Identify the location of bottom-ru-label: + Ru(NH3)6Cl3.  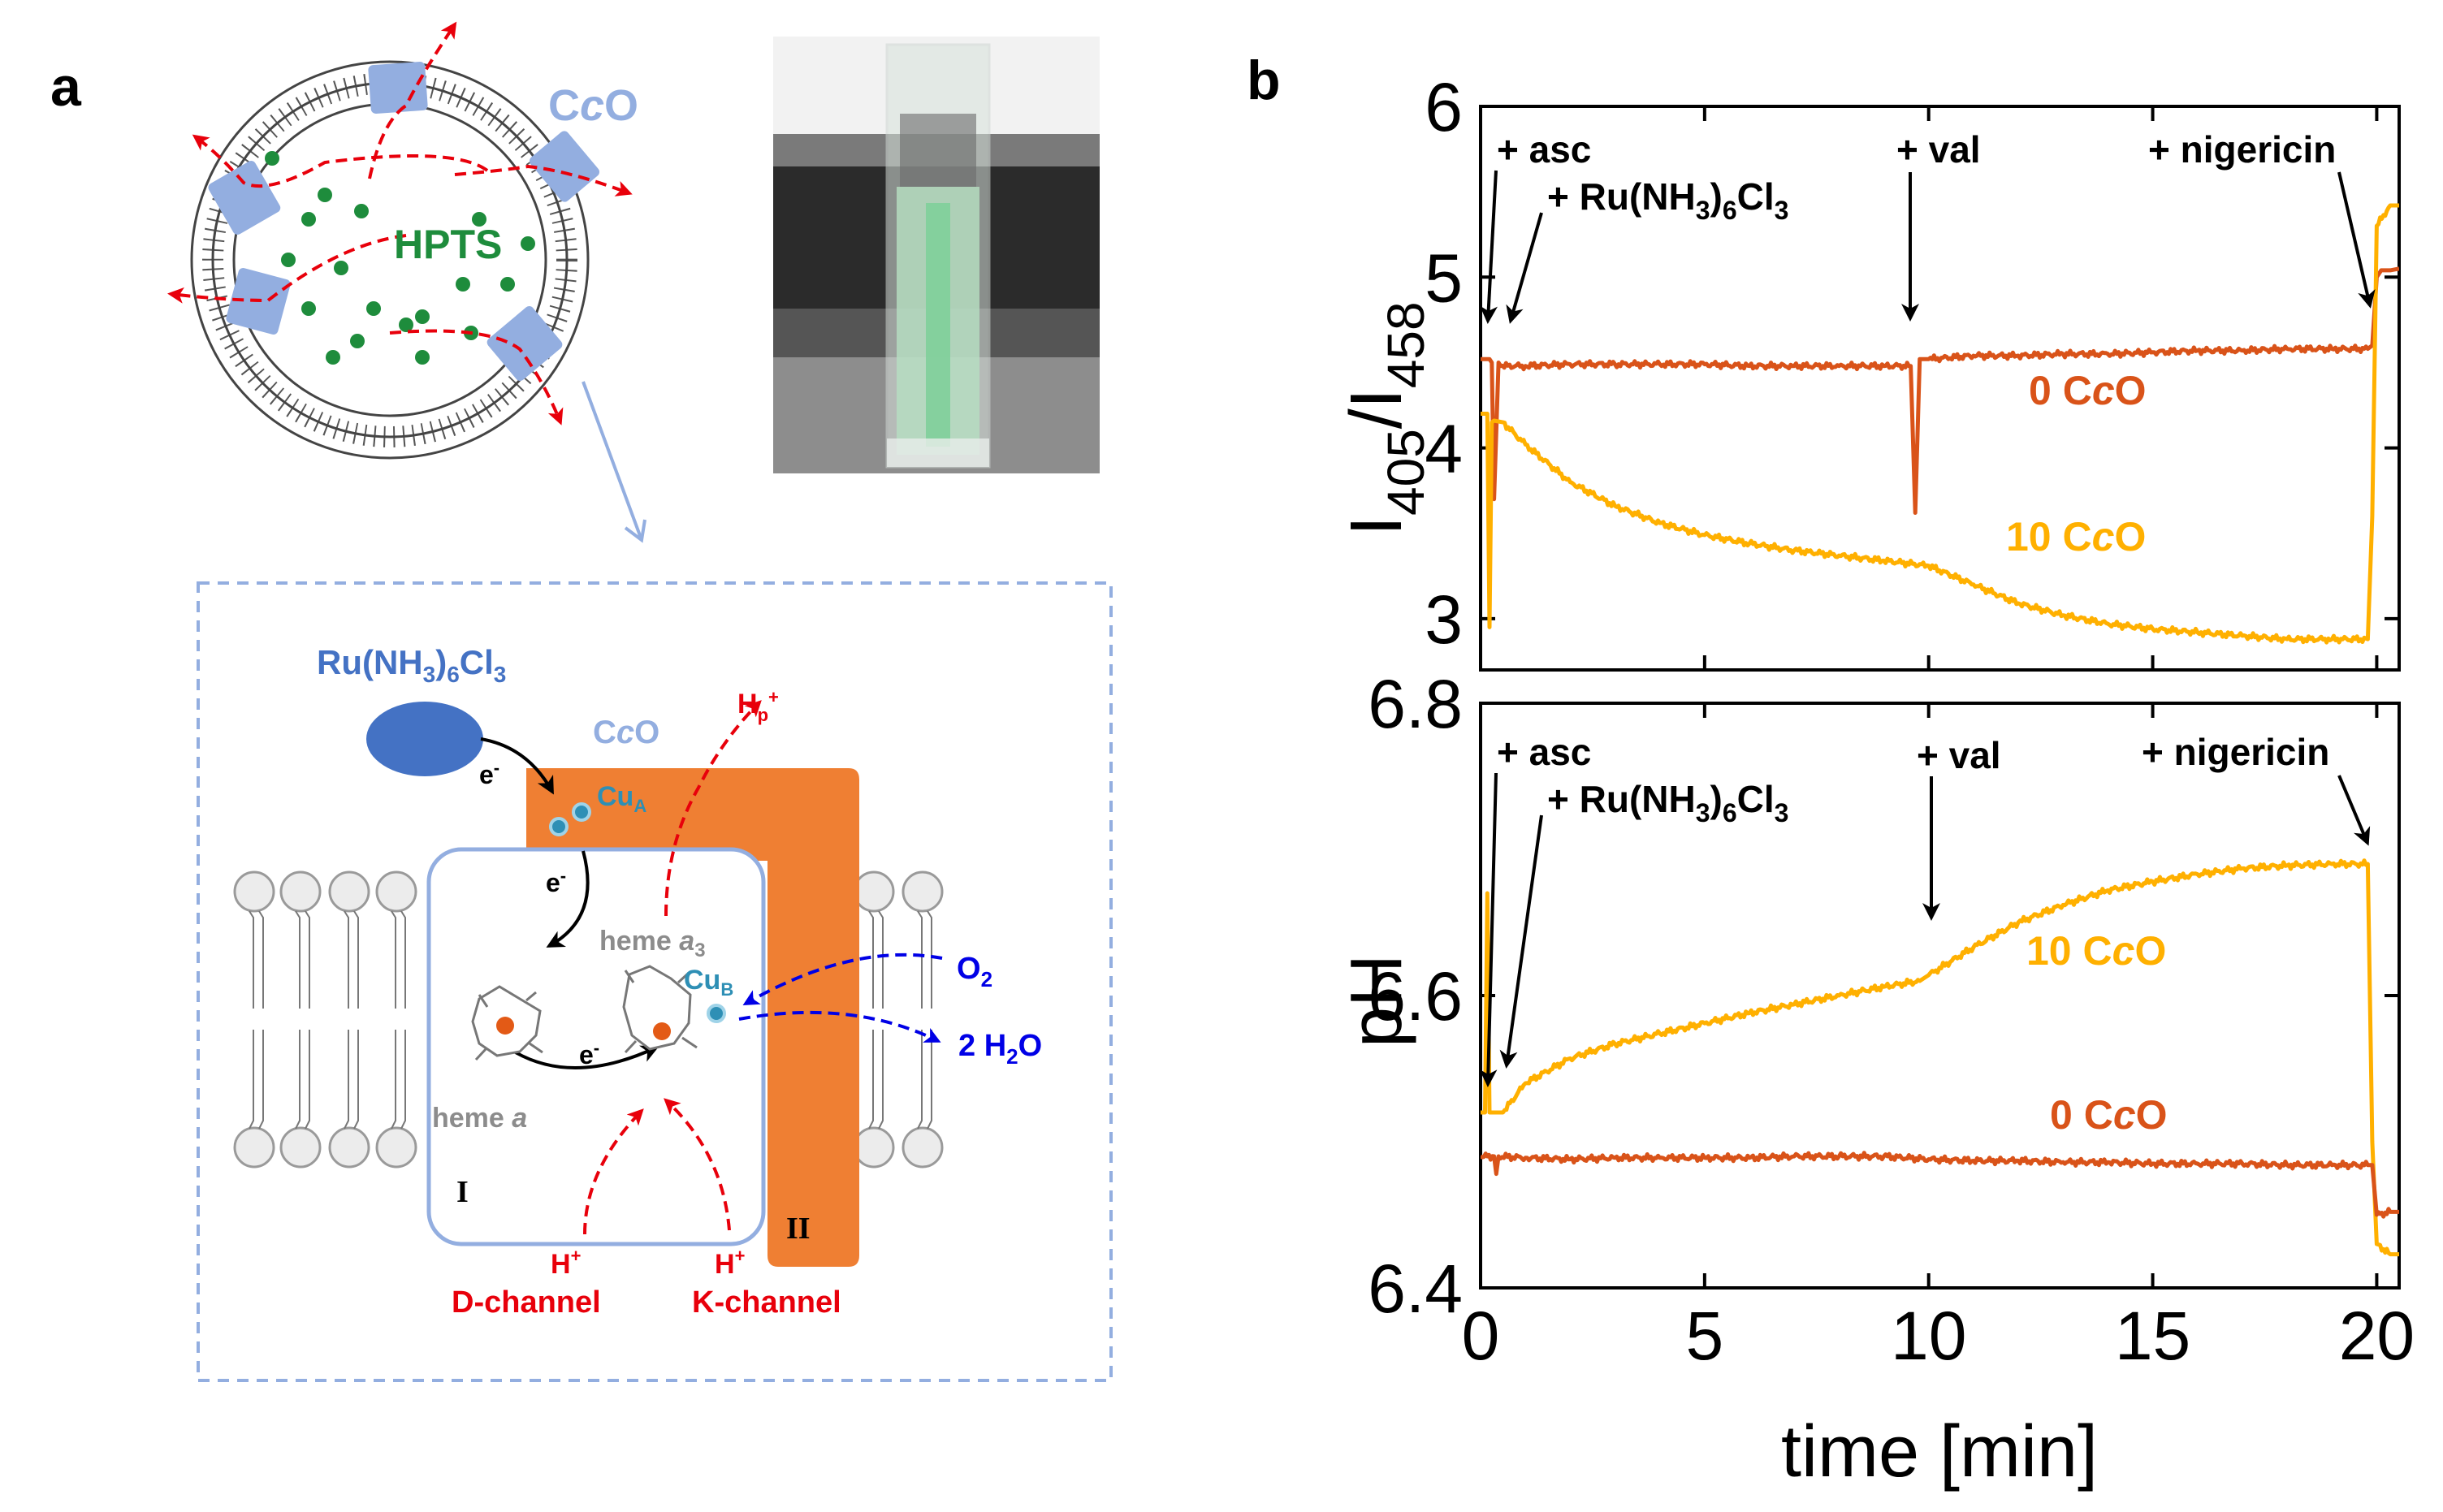
(1667, 802).